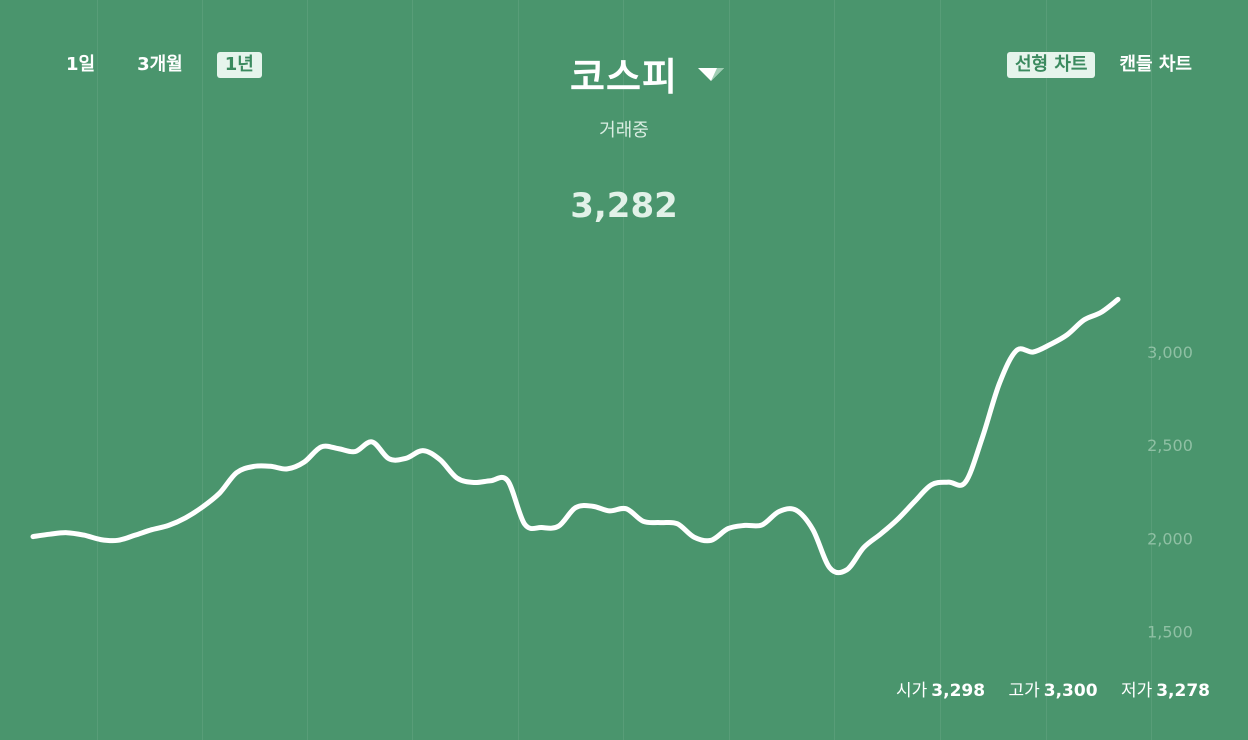 The height and width of the screenshot is (740, 1248). I want to click on range-tab-1d: 1일, so click(81, 64).